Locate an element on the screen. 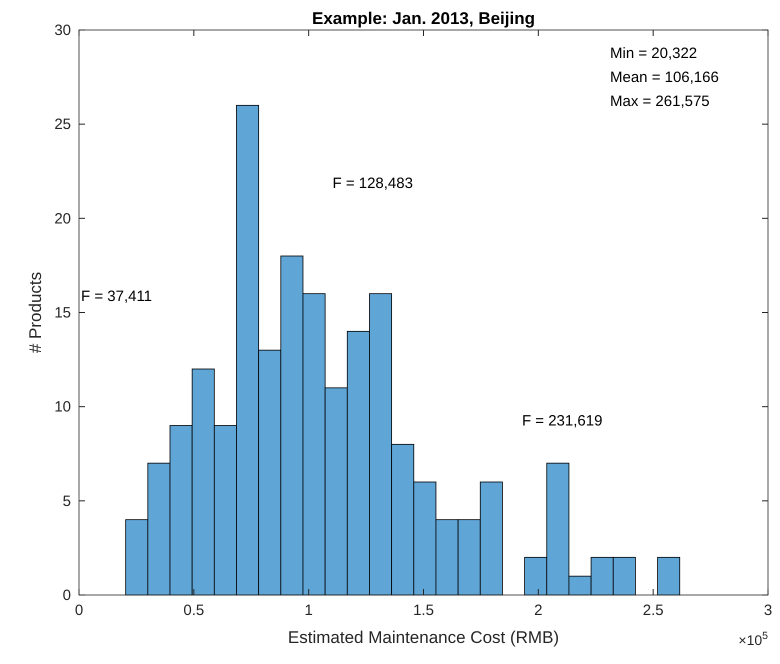 This screenshot has height=664, width=780. y-tick-label: 15 is located at coordinates (62, 313).